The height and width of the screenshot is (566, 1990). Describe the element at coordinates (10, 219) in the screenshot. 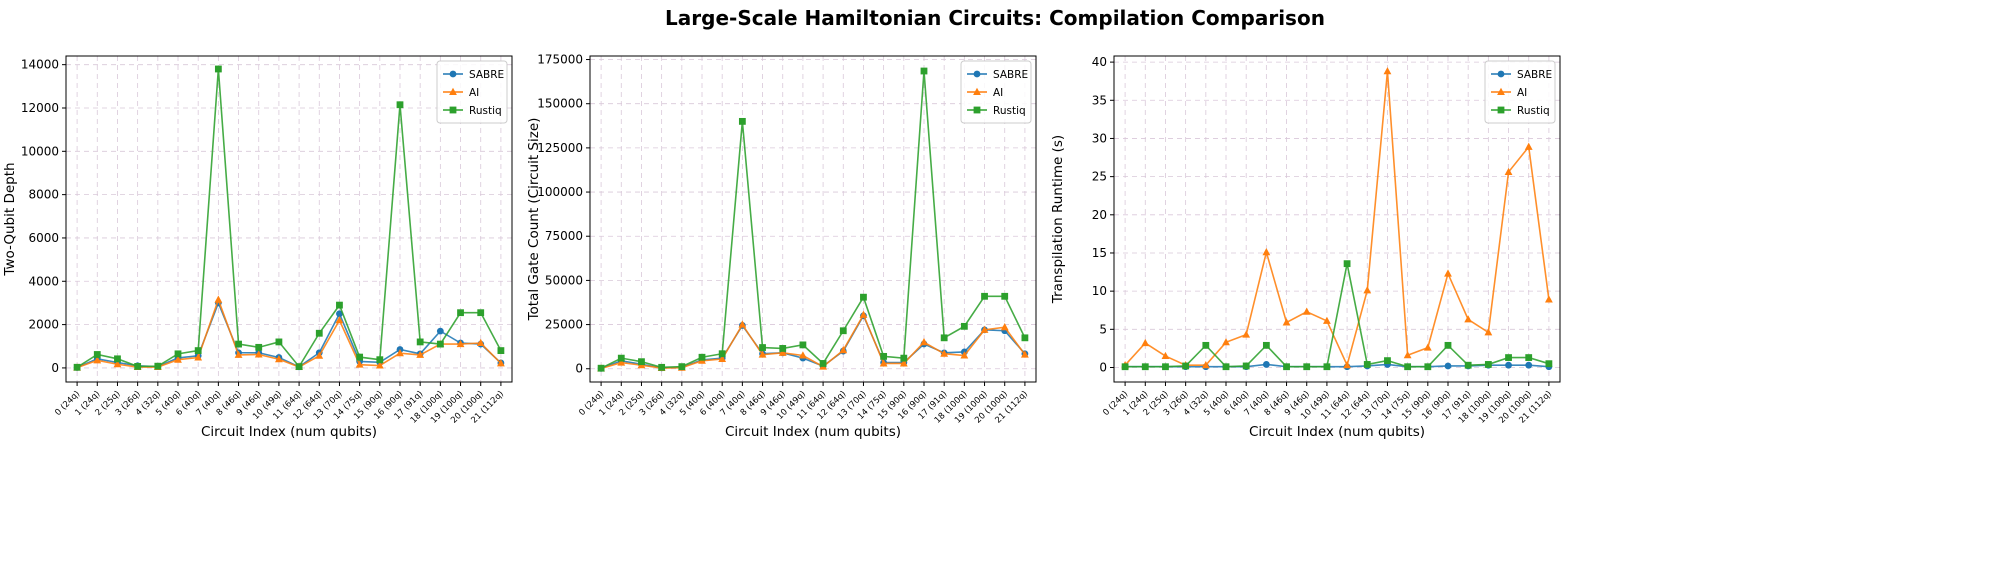

I see `y-axis-label: Two-Qubit Depth` at that location.